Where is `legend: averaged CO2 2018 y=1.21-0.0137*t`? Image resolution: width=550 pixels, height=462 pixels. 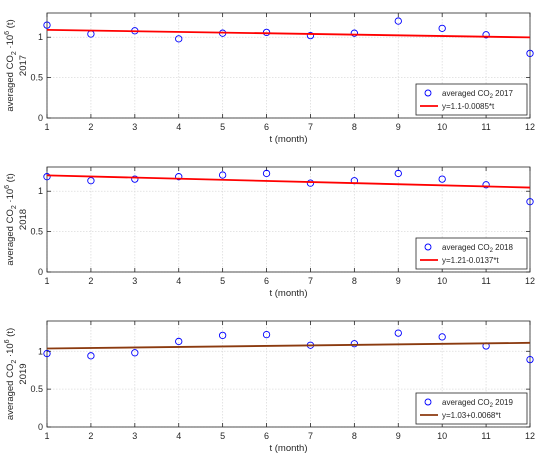
legend: averaged CO2 2018 y=1.21-0.0137*t is located at coordinates (471, 253).